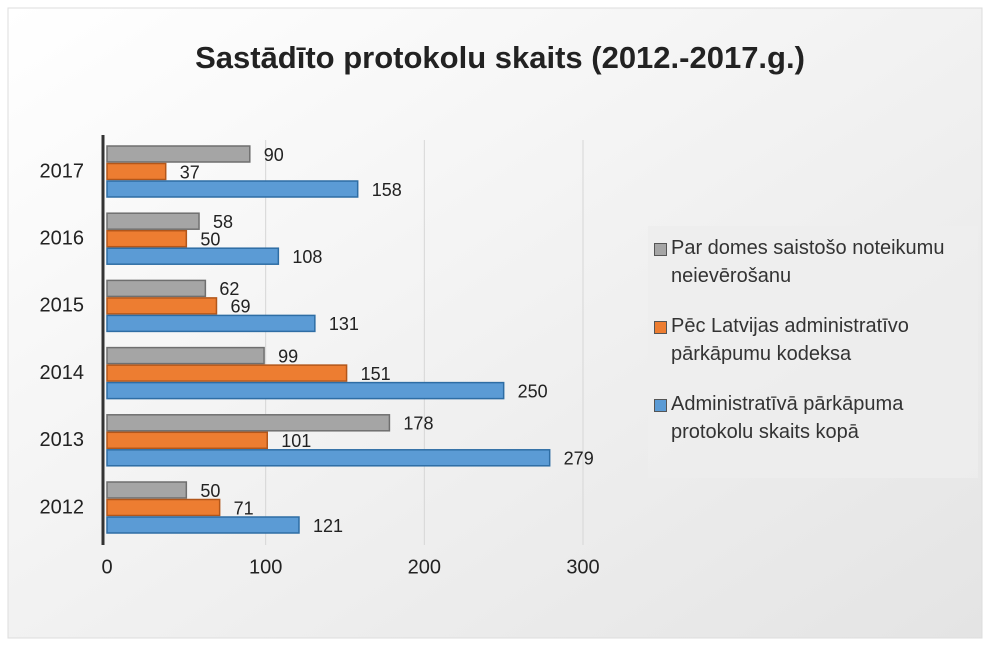 This screenshot has width=989, height=646. Describe the element at coordinates (62, 171) in the screenshot. I see `y-tick-label: 2017` at that location.